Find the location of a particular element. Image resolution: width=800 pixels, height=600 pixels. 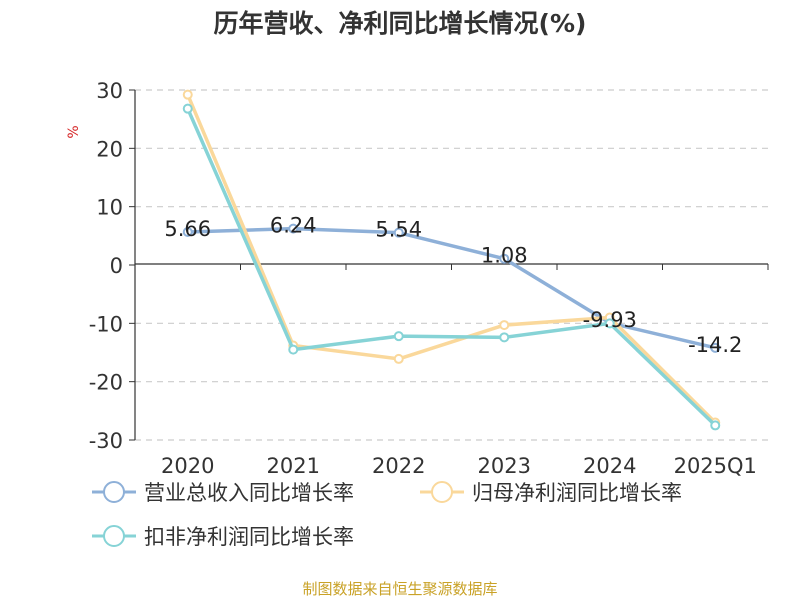

data-label: -14.2 is located at coordinates (715, 345).